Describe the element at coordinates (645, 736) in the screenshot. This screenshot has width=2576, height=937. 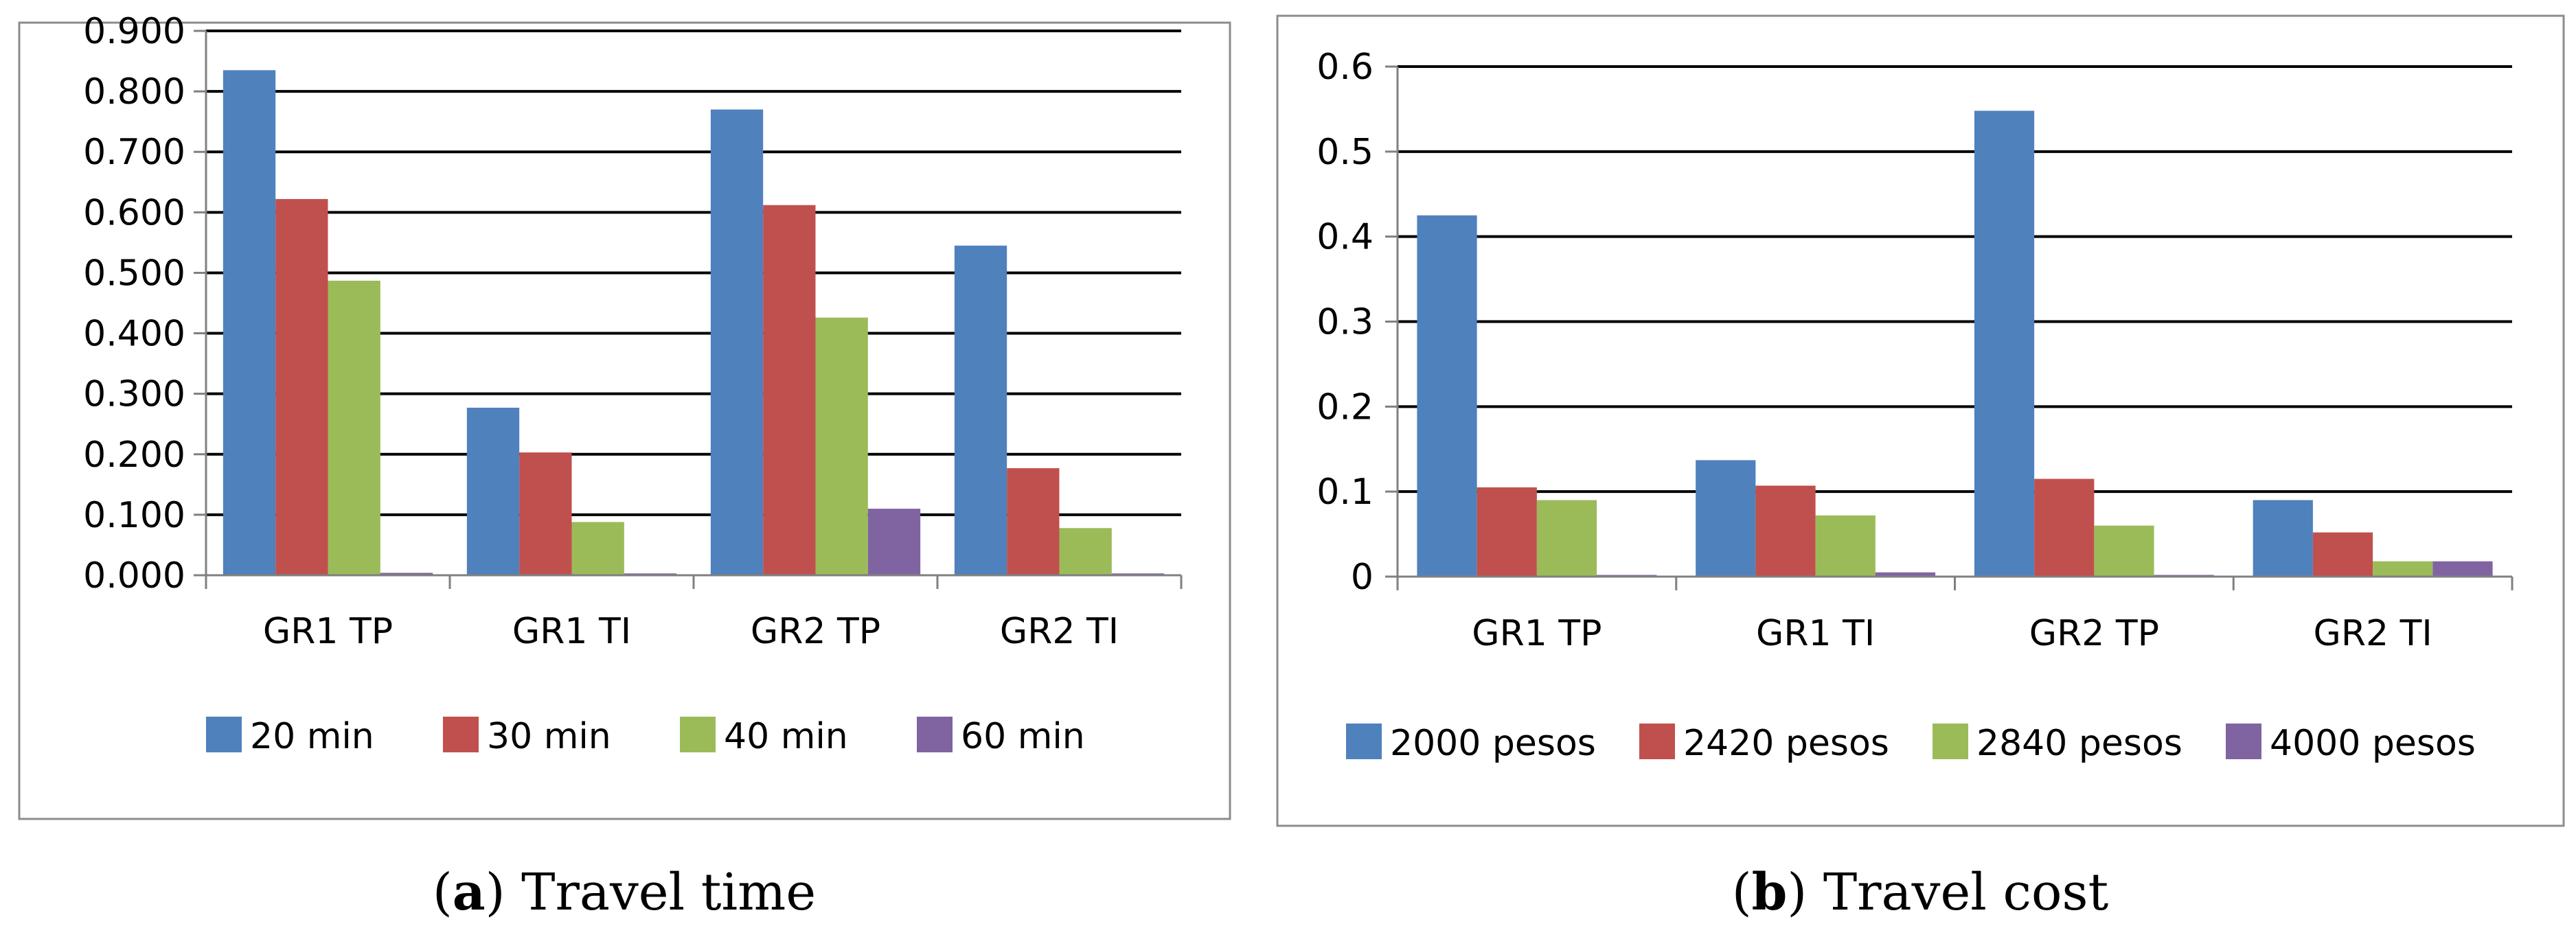
I see `chart-a-legend: 20 min 30 min 40 min 60 min` at that location.